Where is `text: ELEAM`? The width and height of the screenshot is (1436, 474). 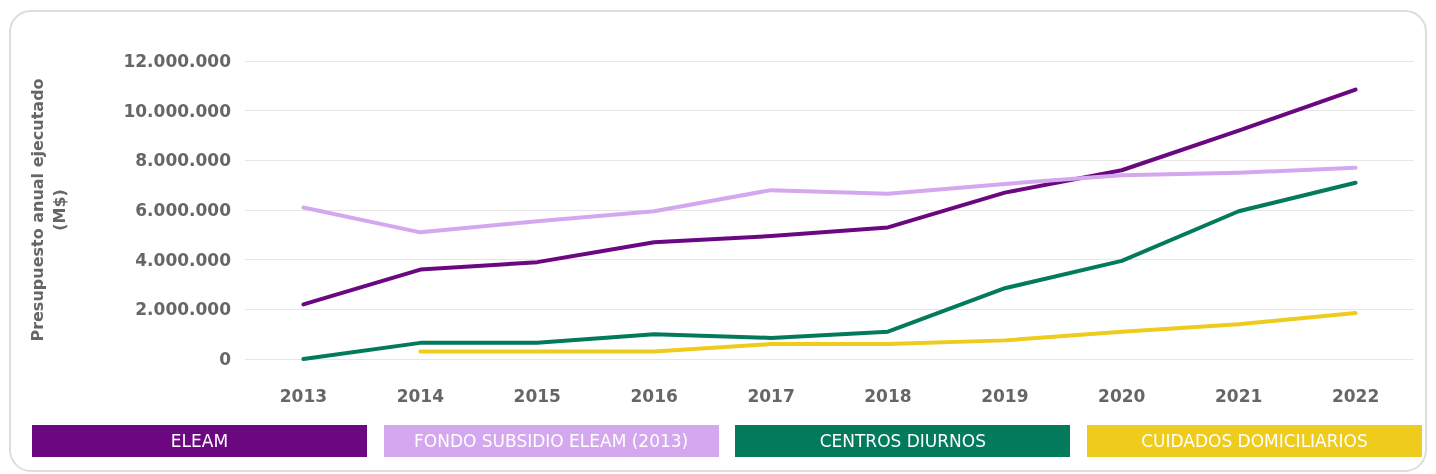 text: ELEAM is located at coordinates (199, 441).